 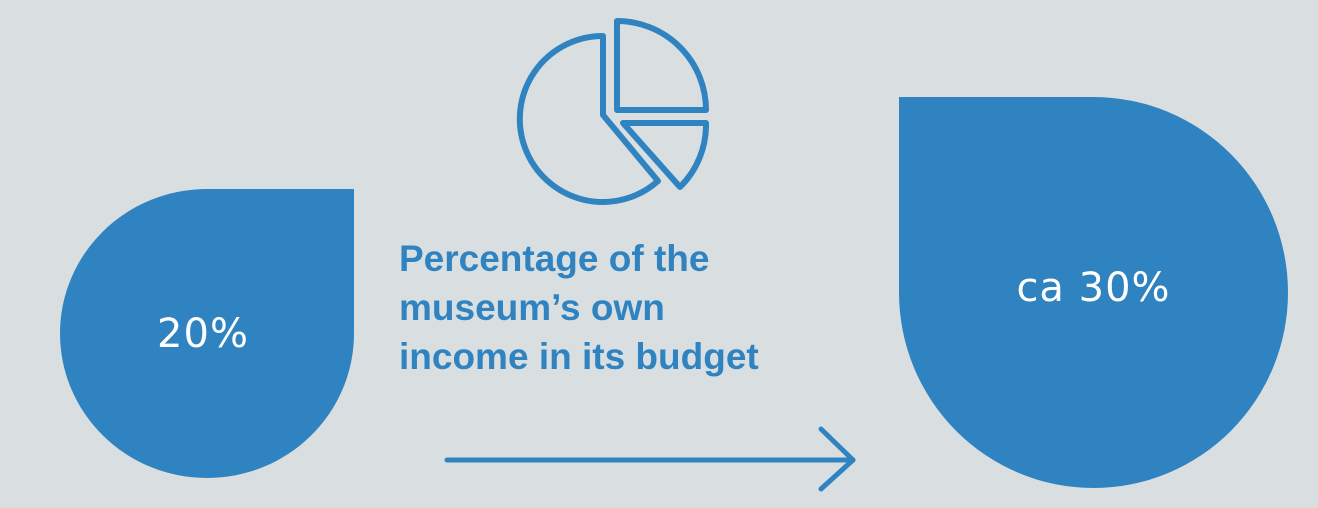 I want to click on title-line-2: museum’s own, so click(x=532, y=307).